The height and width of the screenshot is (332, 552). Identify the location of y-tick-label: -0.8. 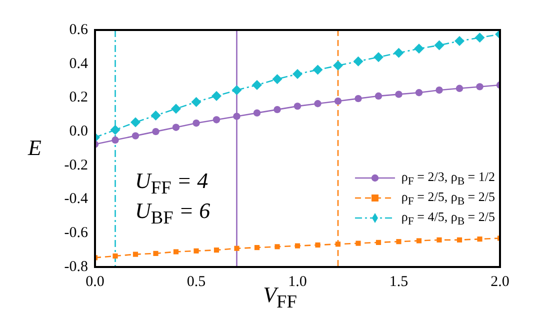
(76, 266).